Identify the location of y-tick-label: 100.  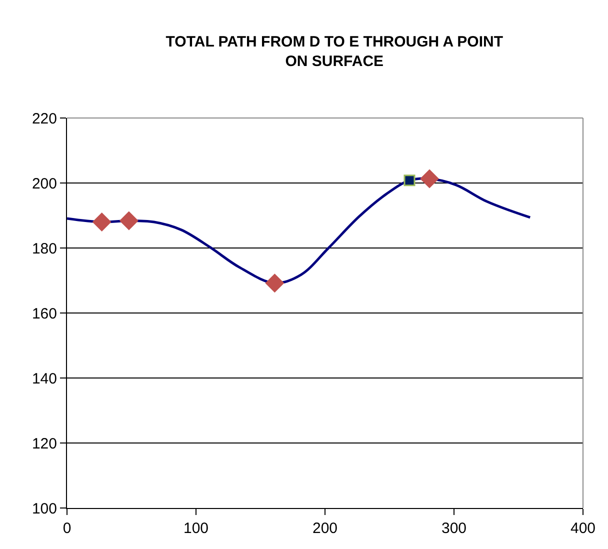
(44, 509).